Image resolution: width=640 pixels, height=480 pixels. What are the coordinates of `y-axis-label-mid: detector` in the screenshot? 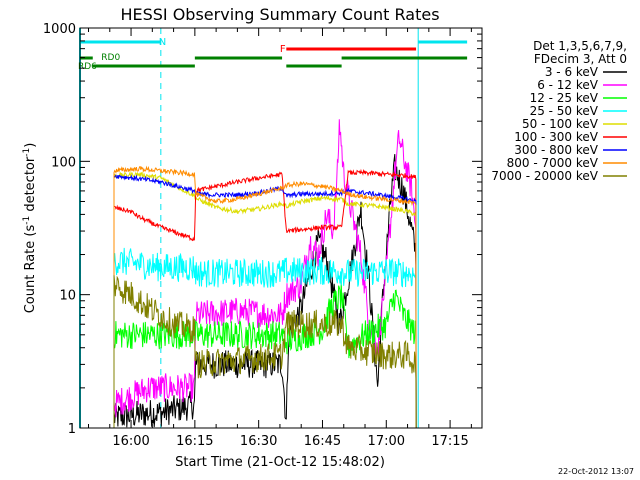 It's located at (30, 186).